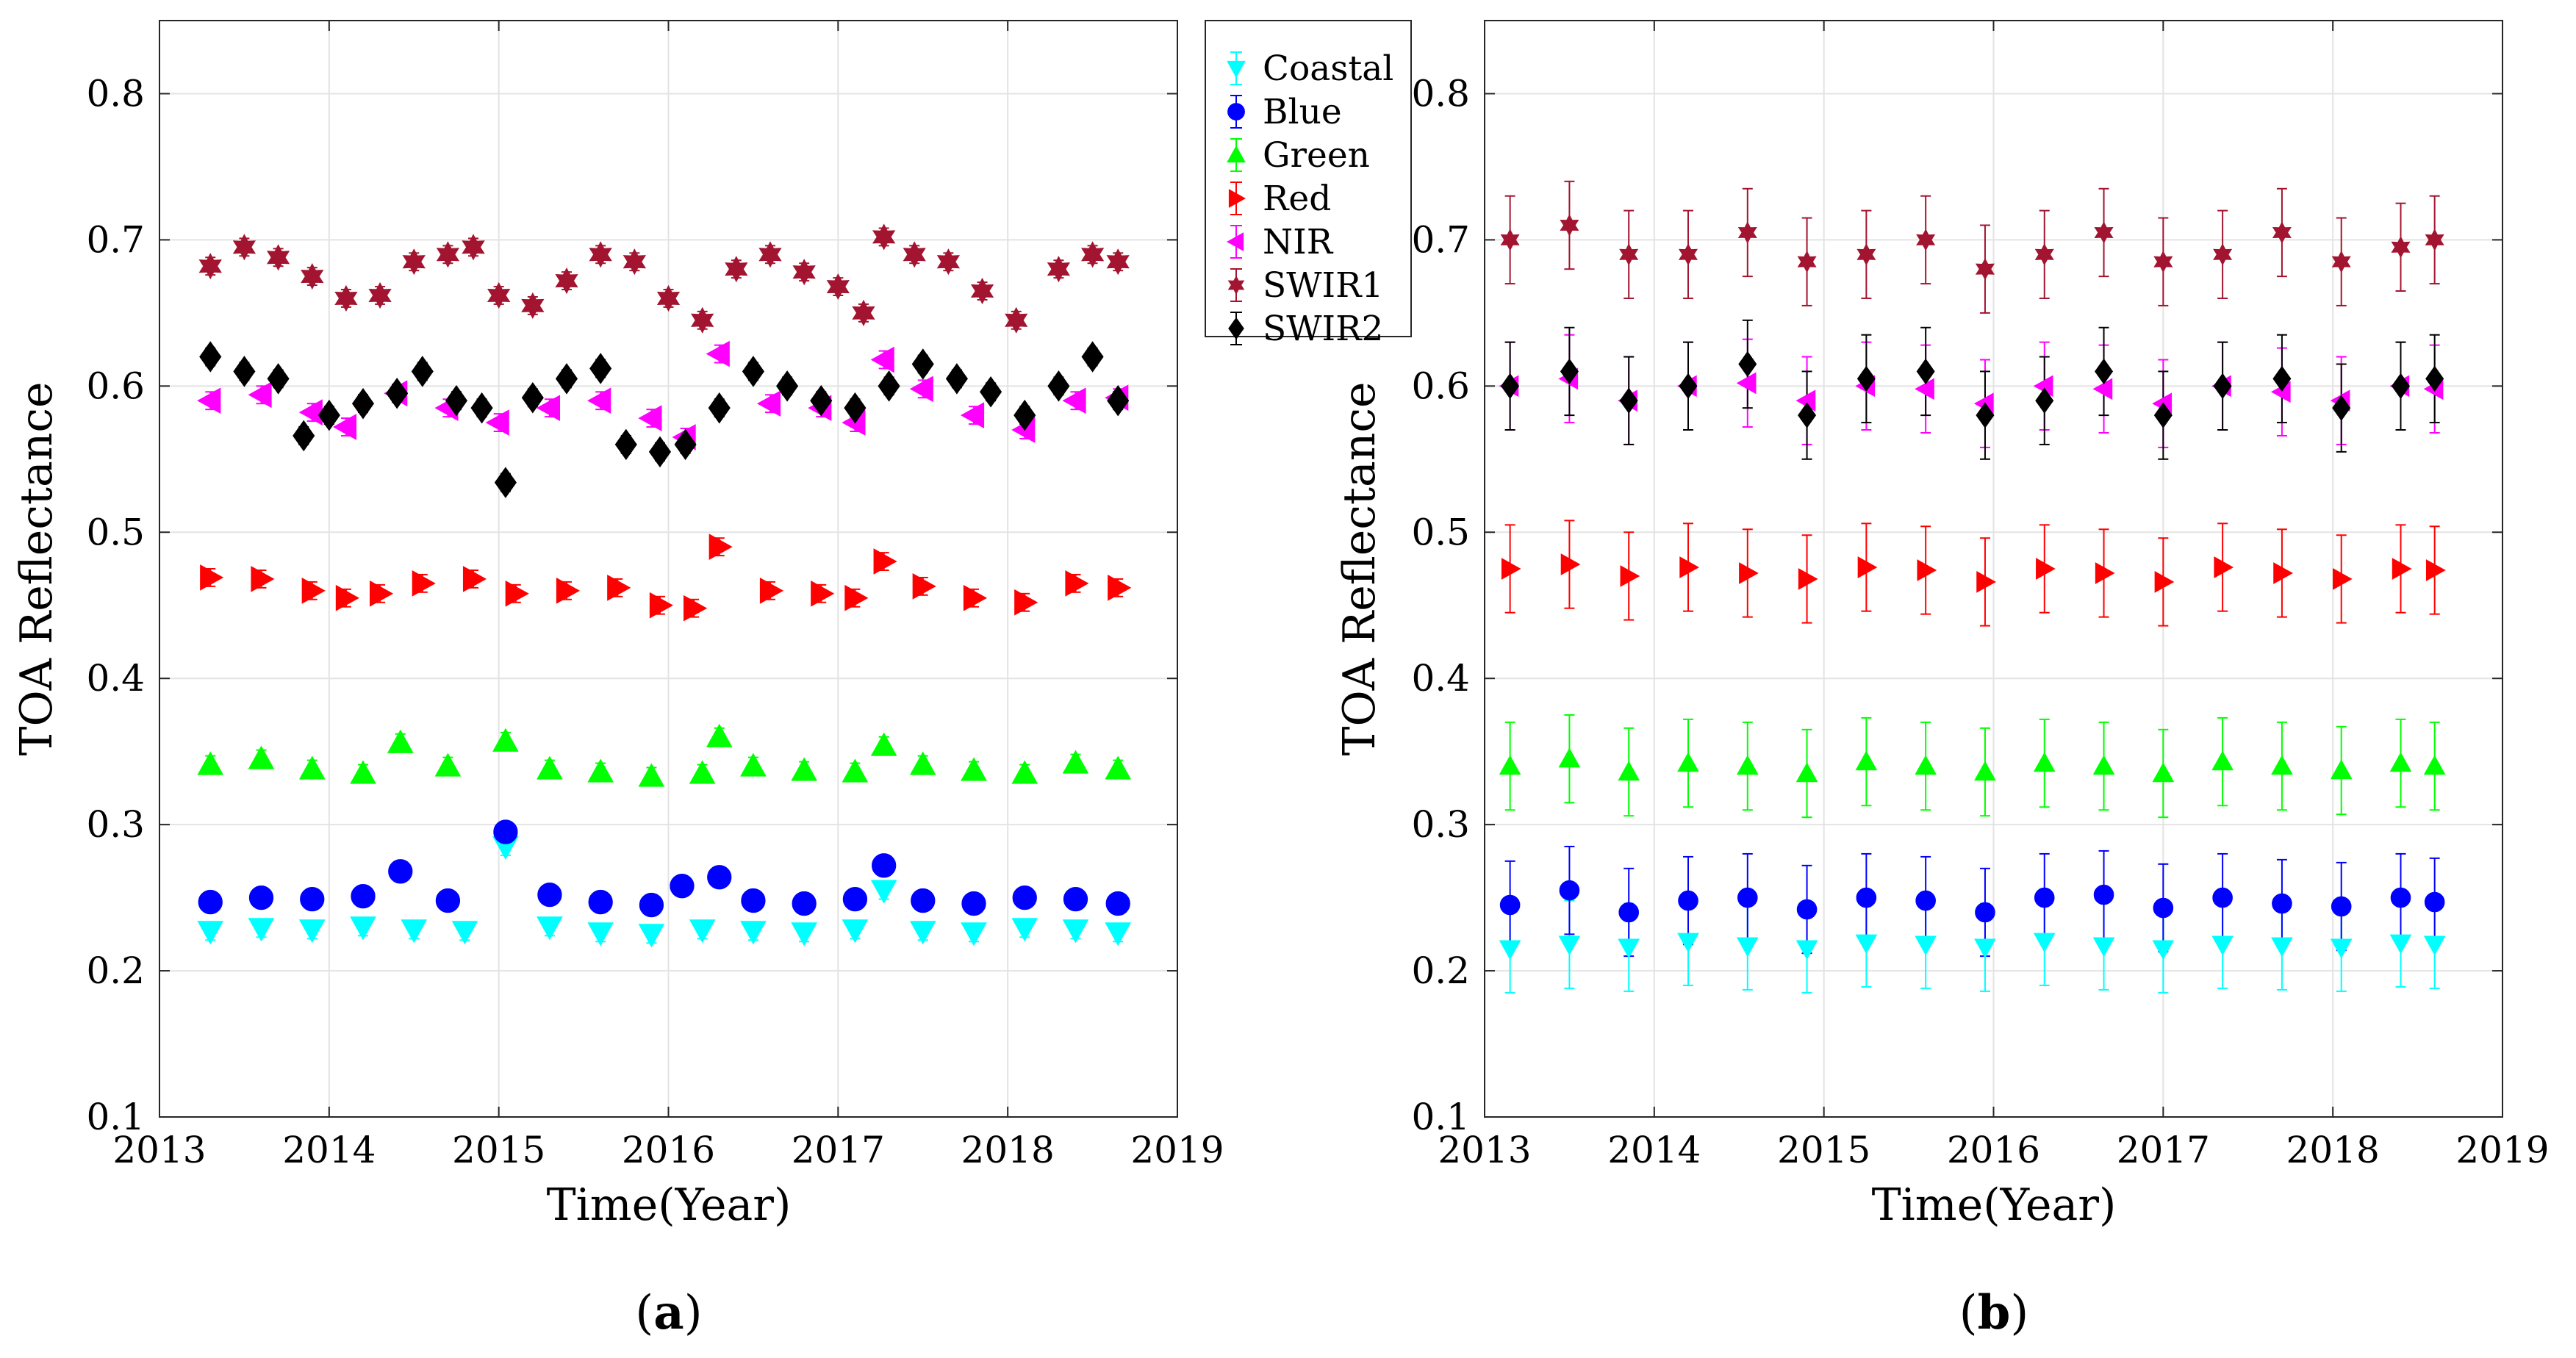  I want to click on panel-b-caption-close: ), so click(2019, 1313).